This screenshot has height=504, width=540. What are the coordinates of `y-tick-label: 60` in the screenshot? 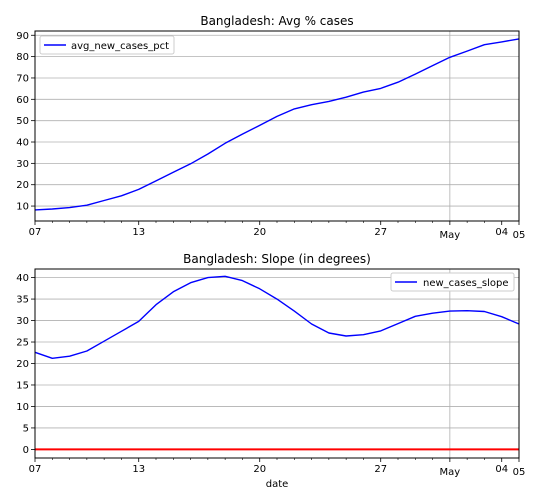 It's located at (22, 100).